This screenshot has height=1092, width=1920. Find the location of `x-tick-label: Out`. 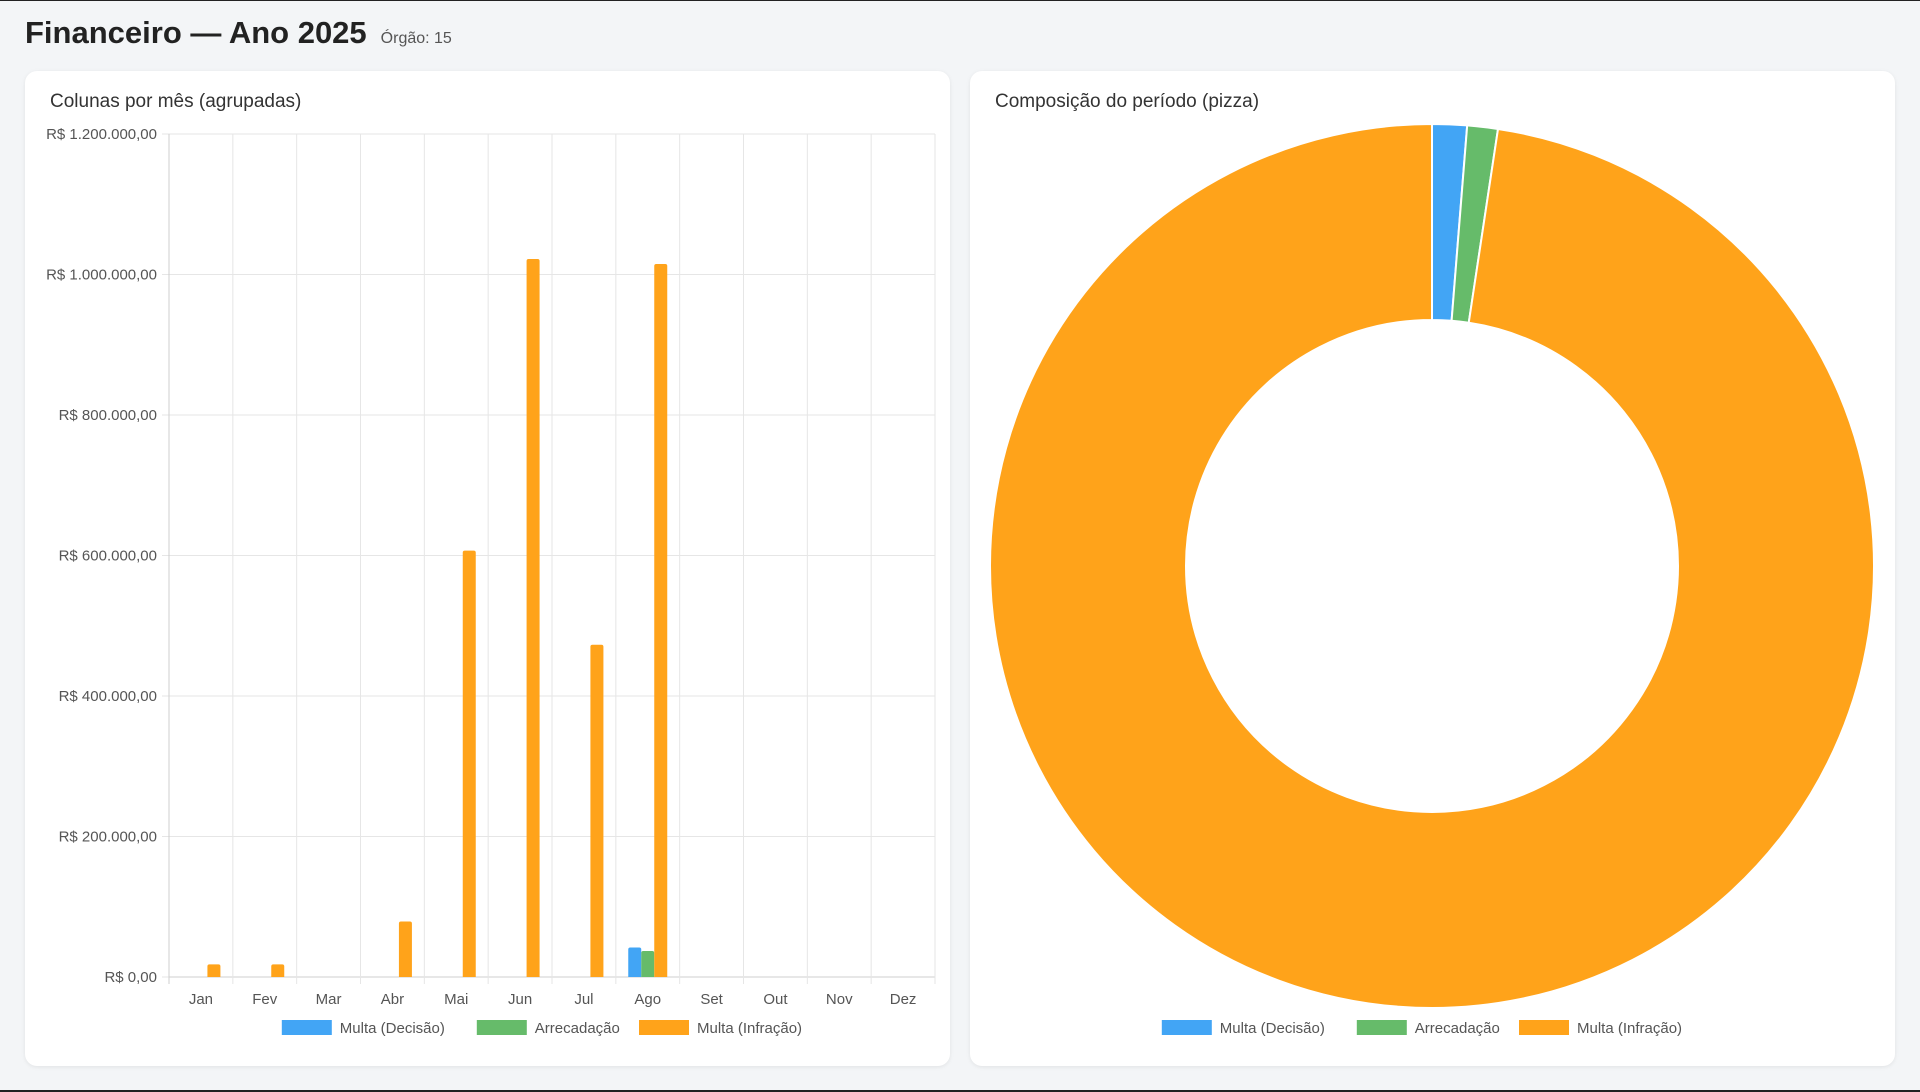

x-tick-label: Out is located at coordinates (775, 999).